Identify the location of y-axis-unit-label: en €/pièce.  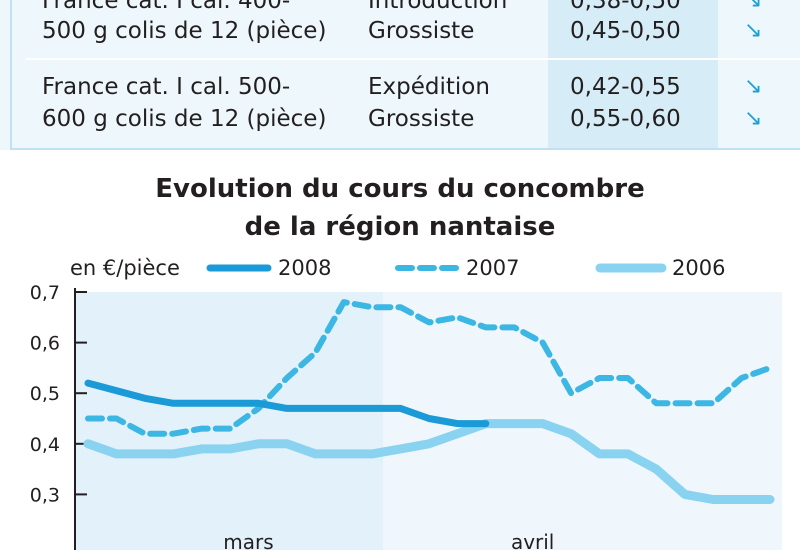
(125, 268).